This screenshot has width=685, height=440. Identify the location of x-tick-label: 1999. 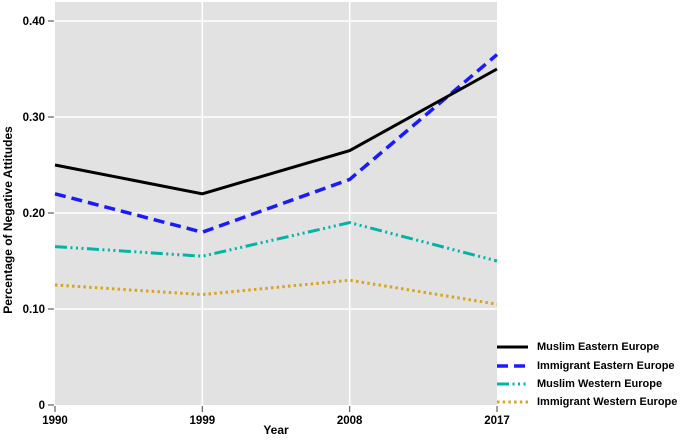
(203, 421).